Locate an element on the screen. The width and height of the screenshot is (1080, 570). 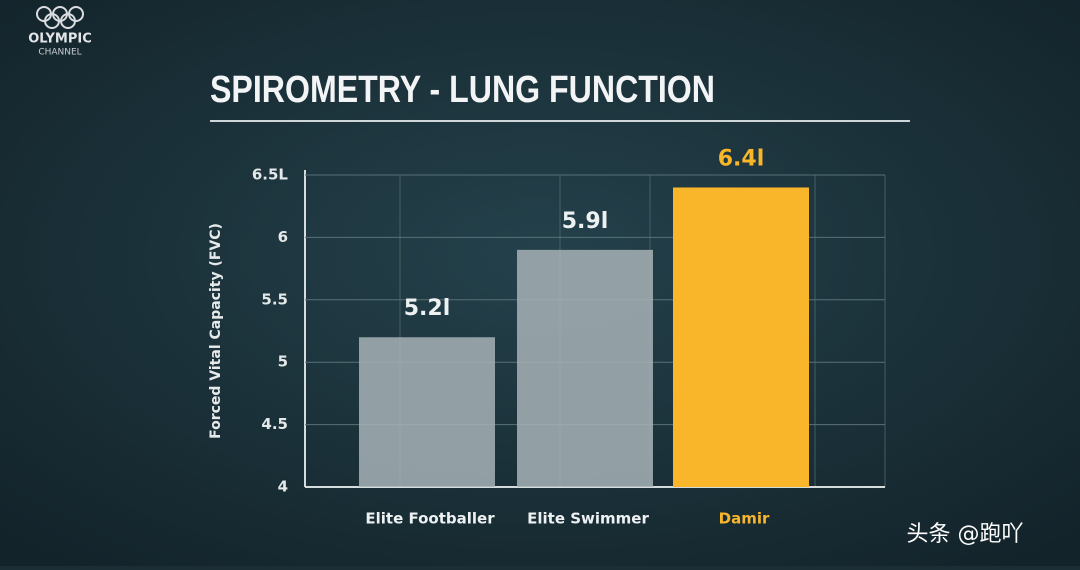
x-tick-label: Elite Swimmer is located at coordinates (588, 519).